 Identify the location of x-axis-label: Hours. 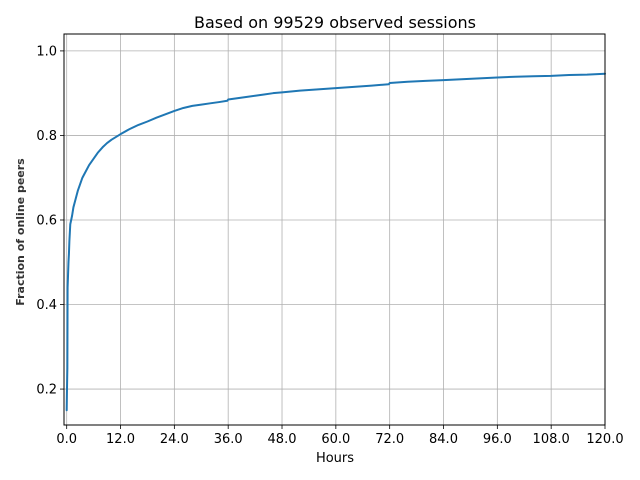
(335, 458).